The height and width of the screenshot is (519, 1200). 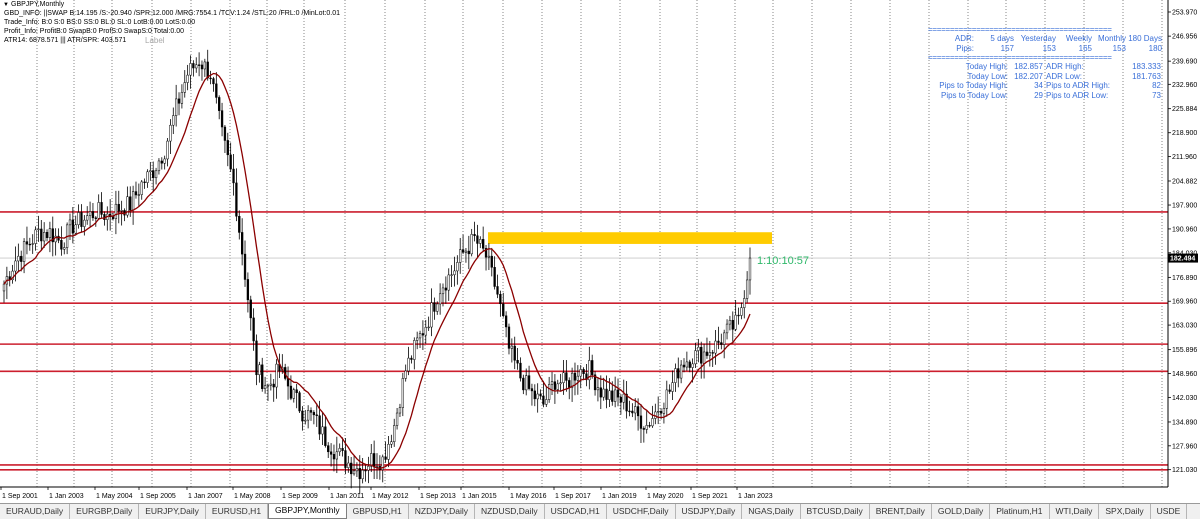 I want to click on pips-to-adr-high-value: 82, so click(x=1156, y=85).